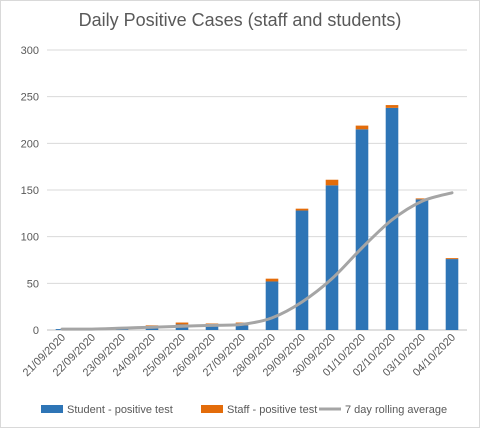 The height and width of the screenshot is (428, 480). I want to click on y-tick-label: 50, so click(33, 284).